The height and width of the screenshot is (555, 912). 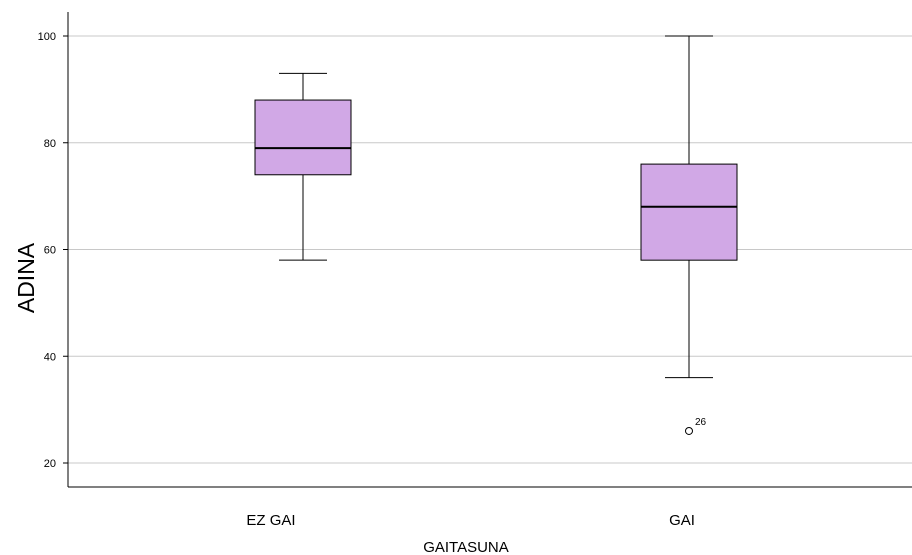 I want to click on y-tick-labels: 20 40 60 80 100, so click(x=53, y=250).